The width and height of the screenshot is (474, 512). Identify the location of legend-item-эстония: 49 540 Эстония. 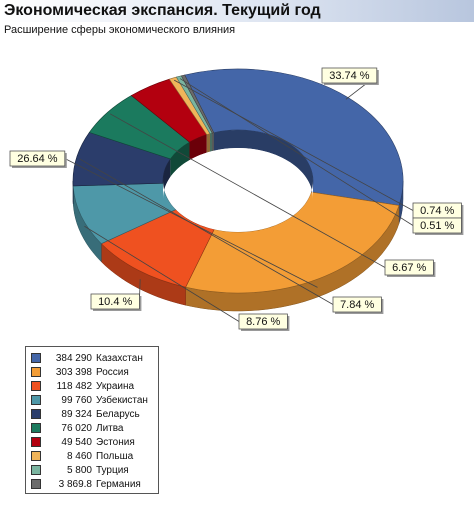
(83, 442).